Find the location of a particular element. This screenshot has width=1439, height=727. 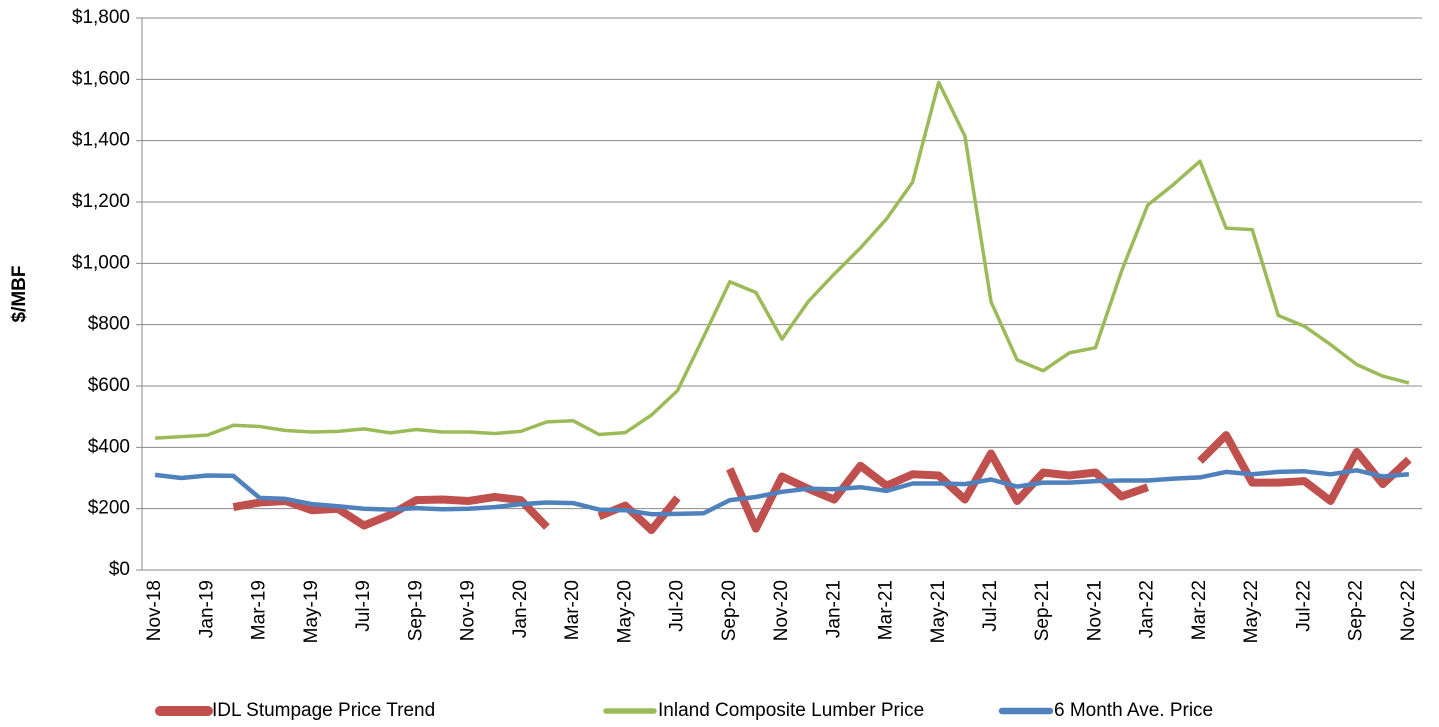

x-tick-label: Sep-20 is located at coordinates (729, 610).